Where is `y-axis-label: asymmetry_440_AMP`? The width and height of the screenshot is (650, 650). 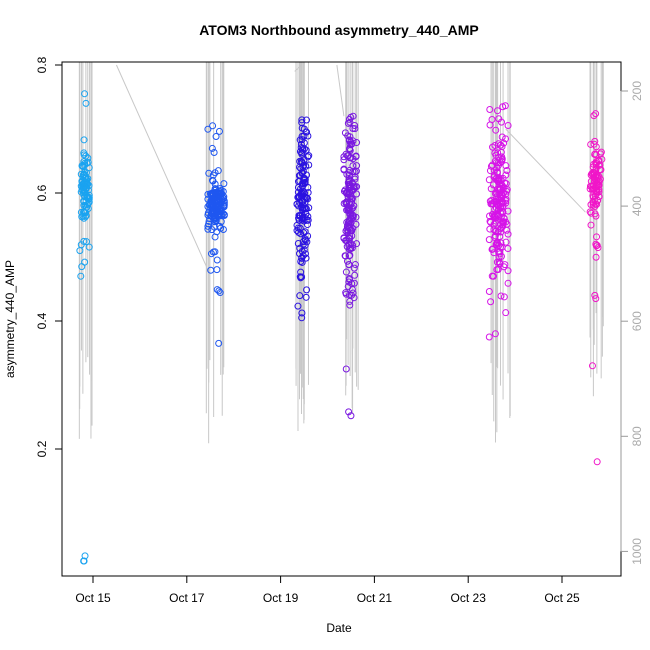 y-axis-label: asymmetry_440_AMP is located at coordinates (10, 319).